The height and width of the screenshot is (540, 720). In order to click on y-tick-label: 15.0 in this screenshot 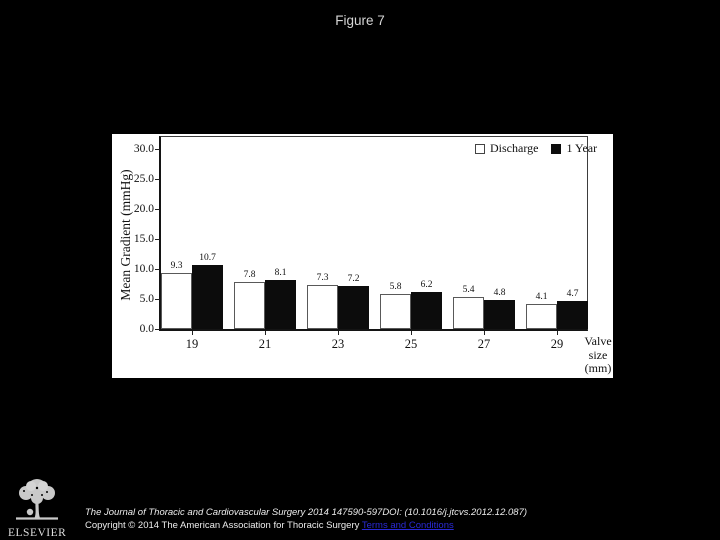, I will do `click(143, 239)`.